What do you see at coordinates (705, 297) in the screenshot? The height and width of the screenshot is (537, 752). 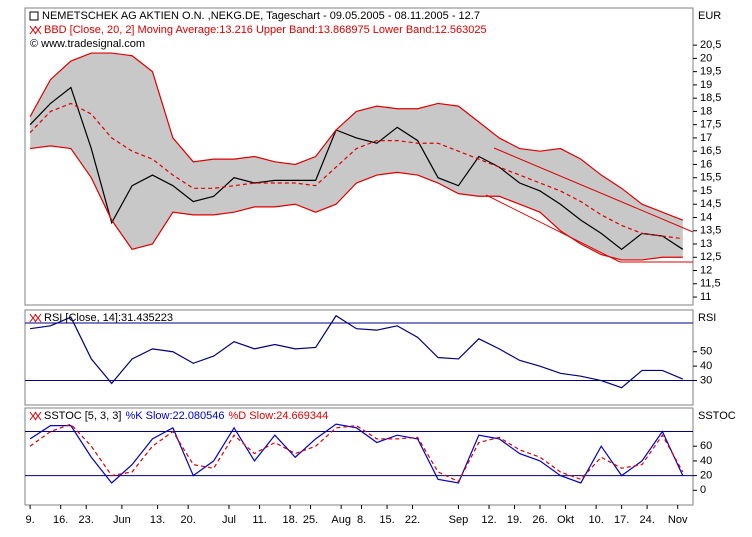 I see `y-tick-label: 11` at bounding box center [705, 297].